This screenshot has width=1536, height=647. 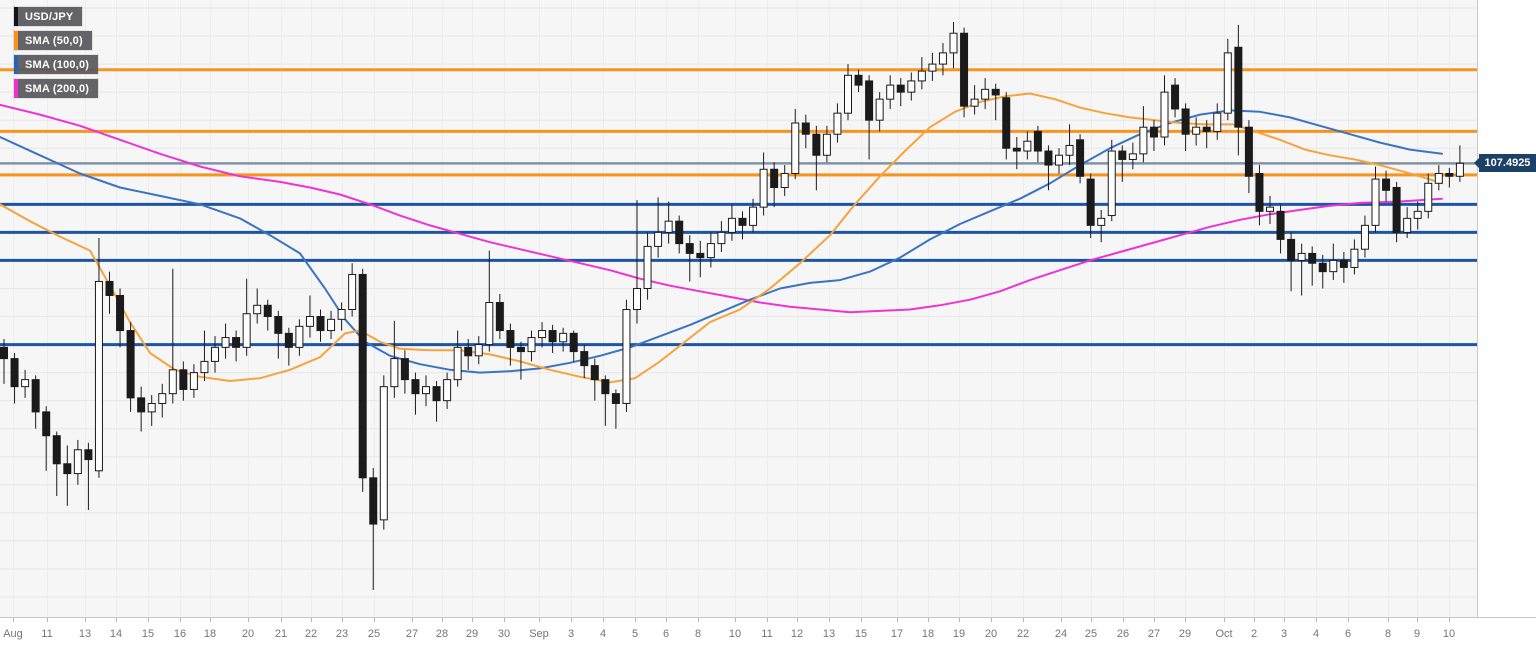 I want to click on date-tick-label: 6, so click(x=666, y=634).